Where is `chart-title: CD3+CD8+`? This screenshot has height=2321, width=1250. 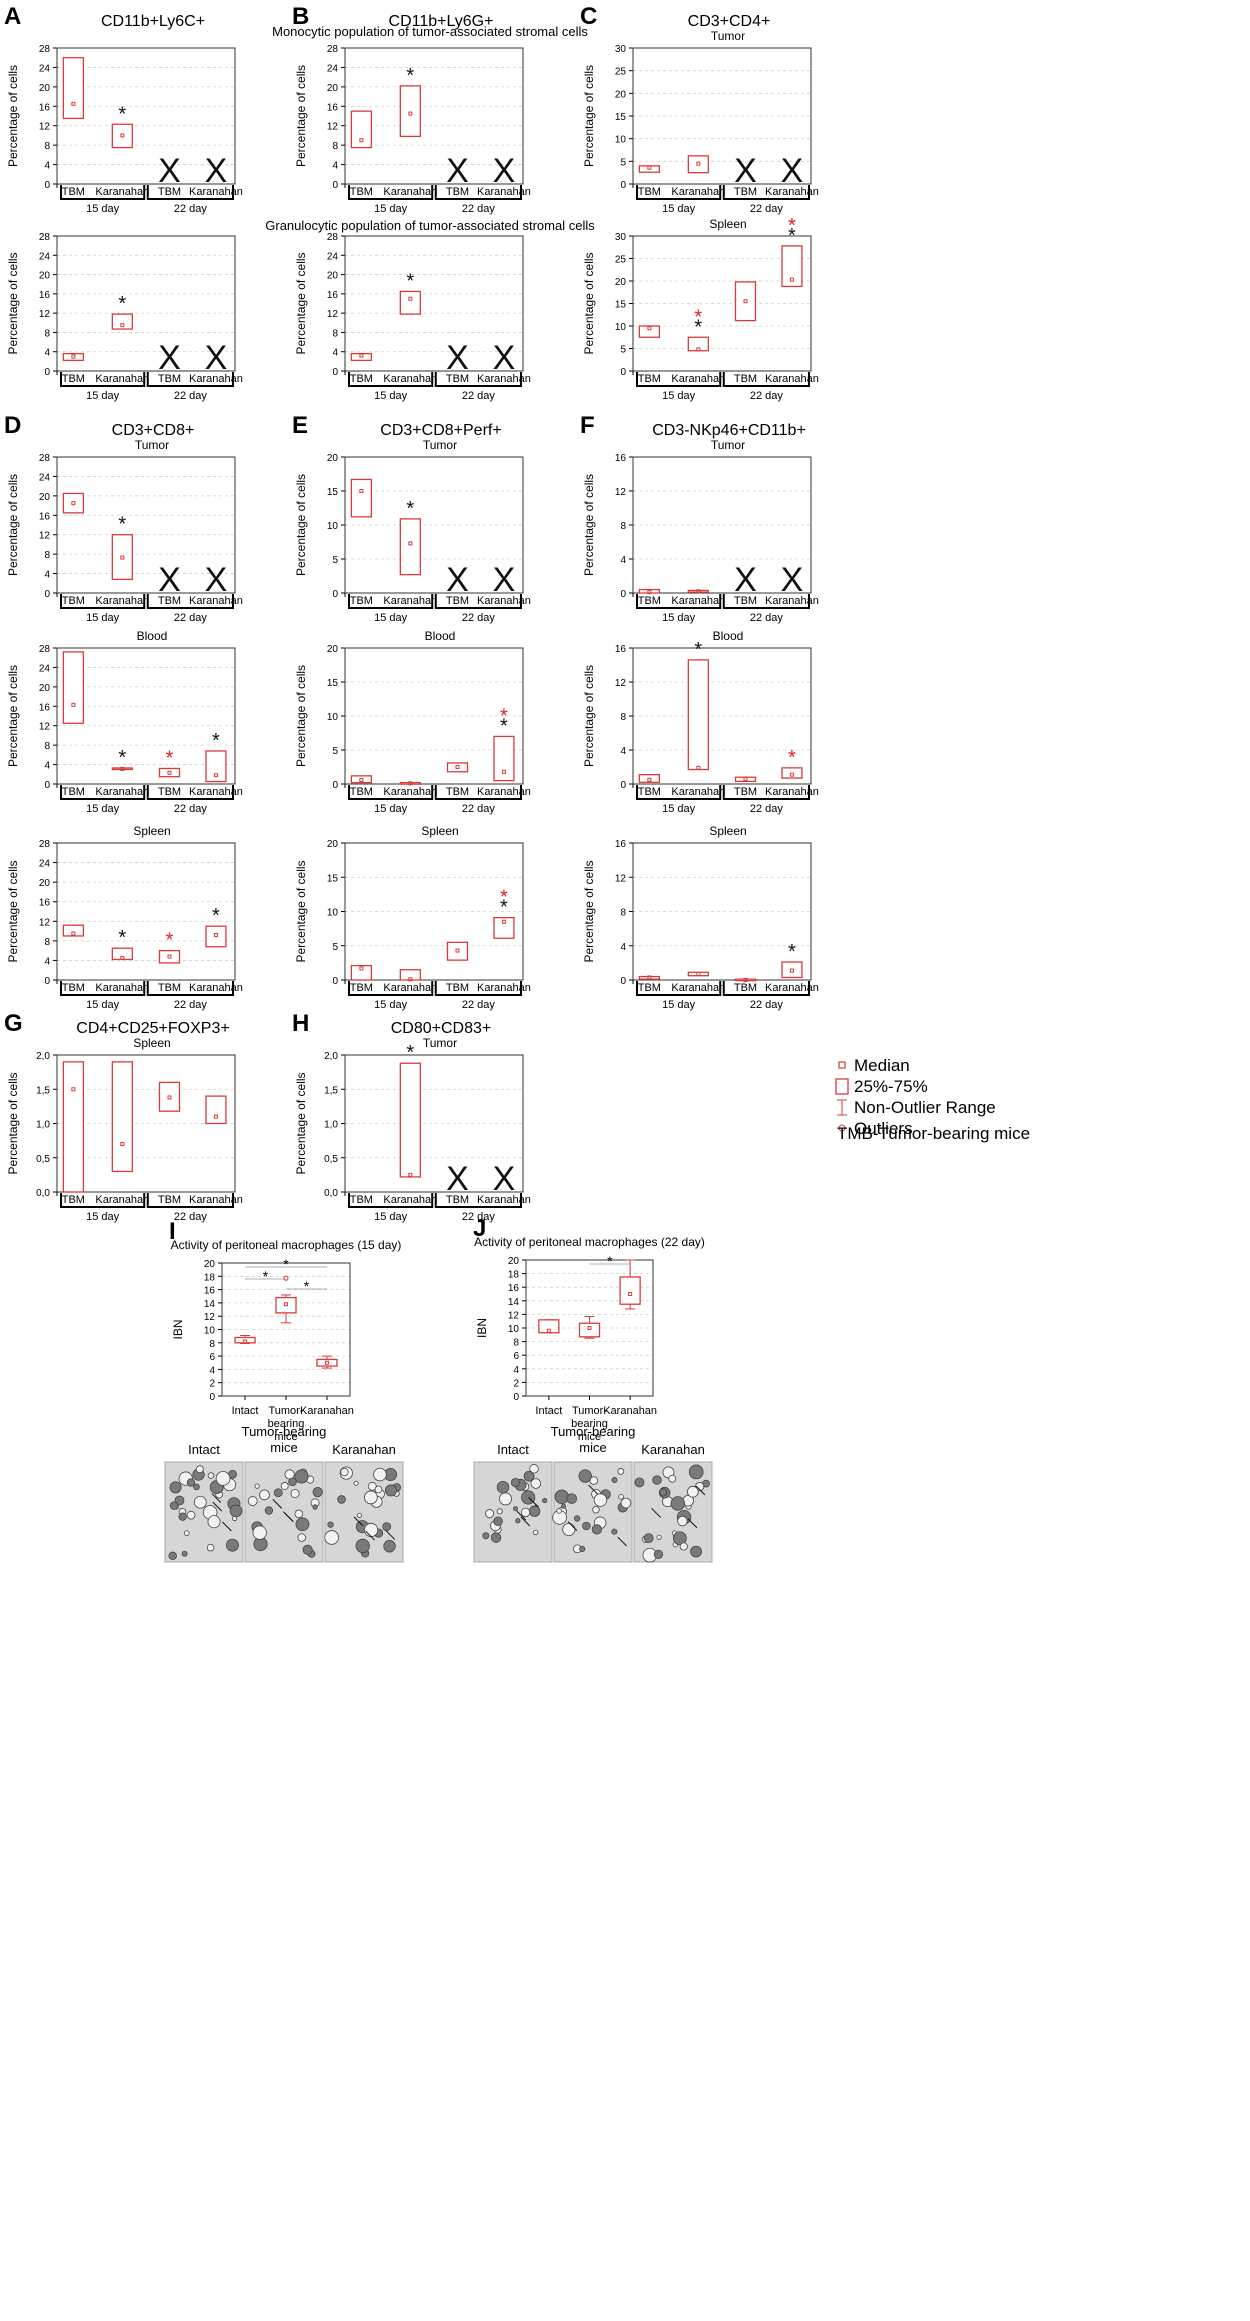 chart-title: CD3+CD8+ is located at coordinates (153, 430).